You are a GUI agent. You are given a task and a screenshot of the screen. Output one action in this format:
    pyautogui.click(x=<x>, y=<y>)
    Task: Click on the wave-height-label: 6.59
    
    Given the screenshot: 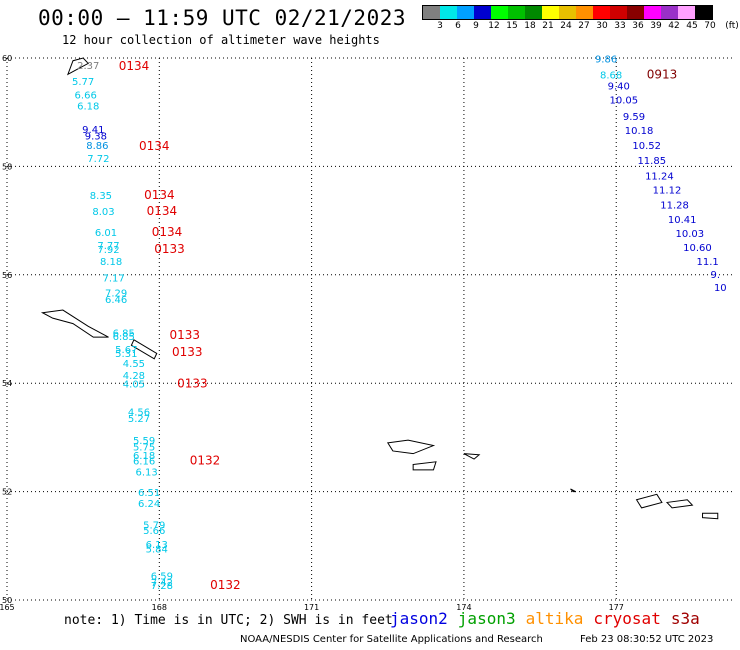 What is the action you would take?
    pyautogui.click(x=162, y=576)
    